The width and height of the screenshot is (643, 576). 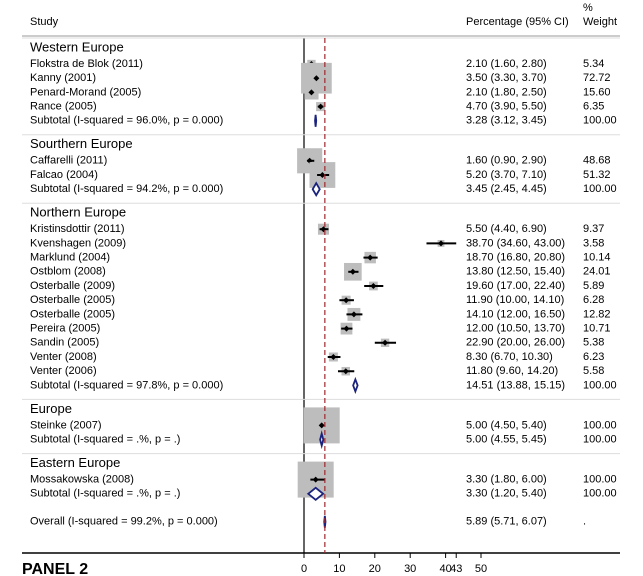 What do you see at coordinates (481, 569) in the screenshot?
I see `x-tick-label: 50` at bounding box center [481, 569].